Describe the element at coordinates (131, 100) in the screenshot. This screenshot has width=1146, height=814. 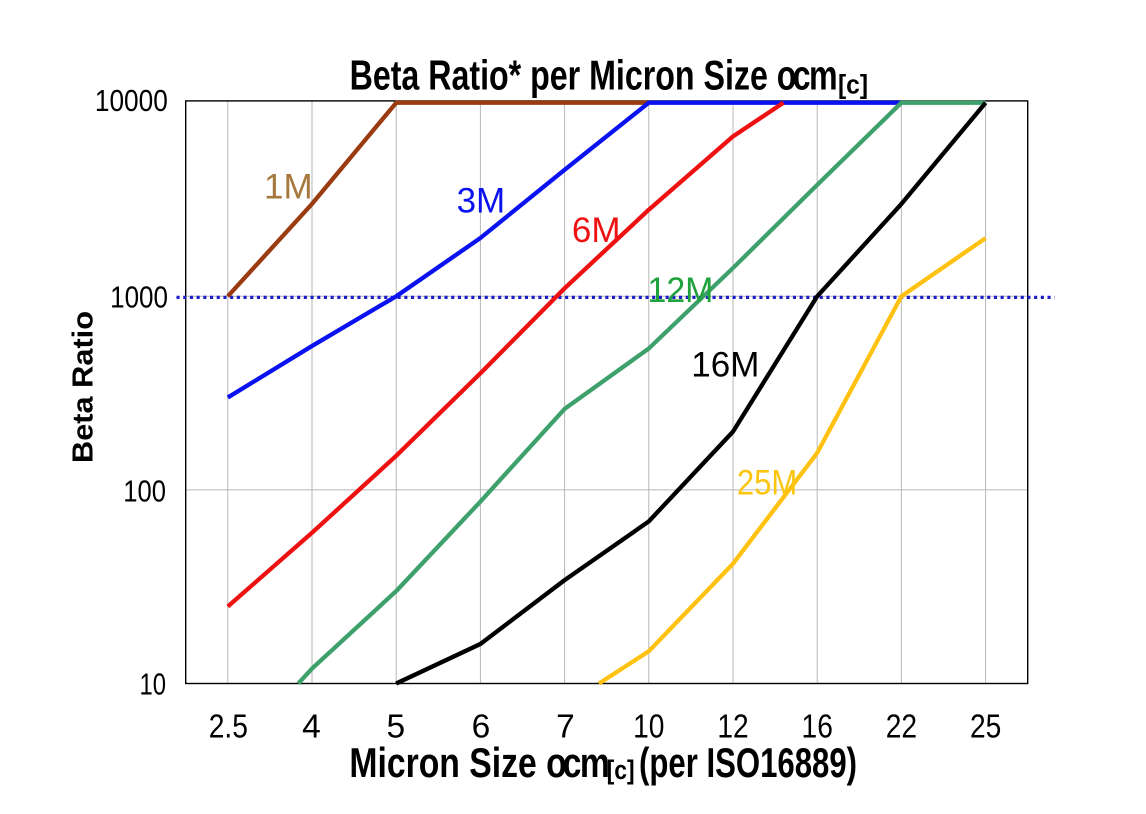
I see `svg-text: 10000` at that location.